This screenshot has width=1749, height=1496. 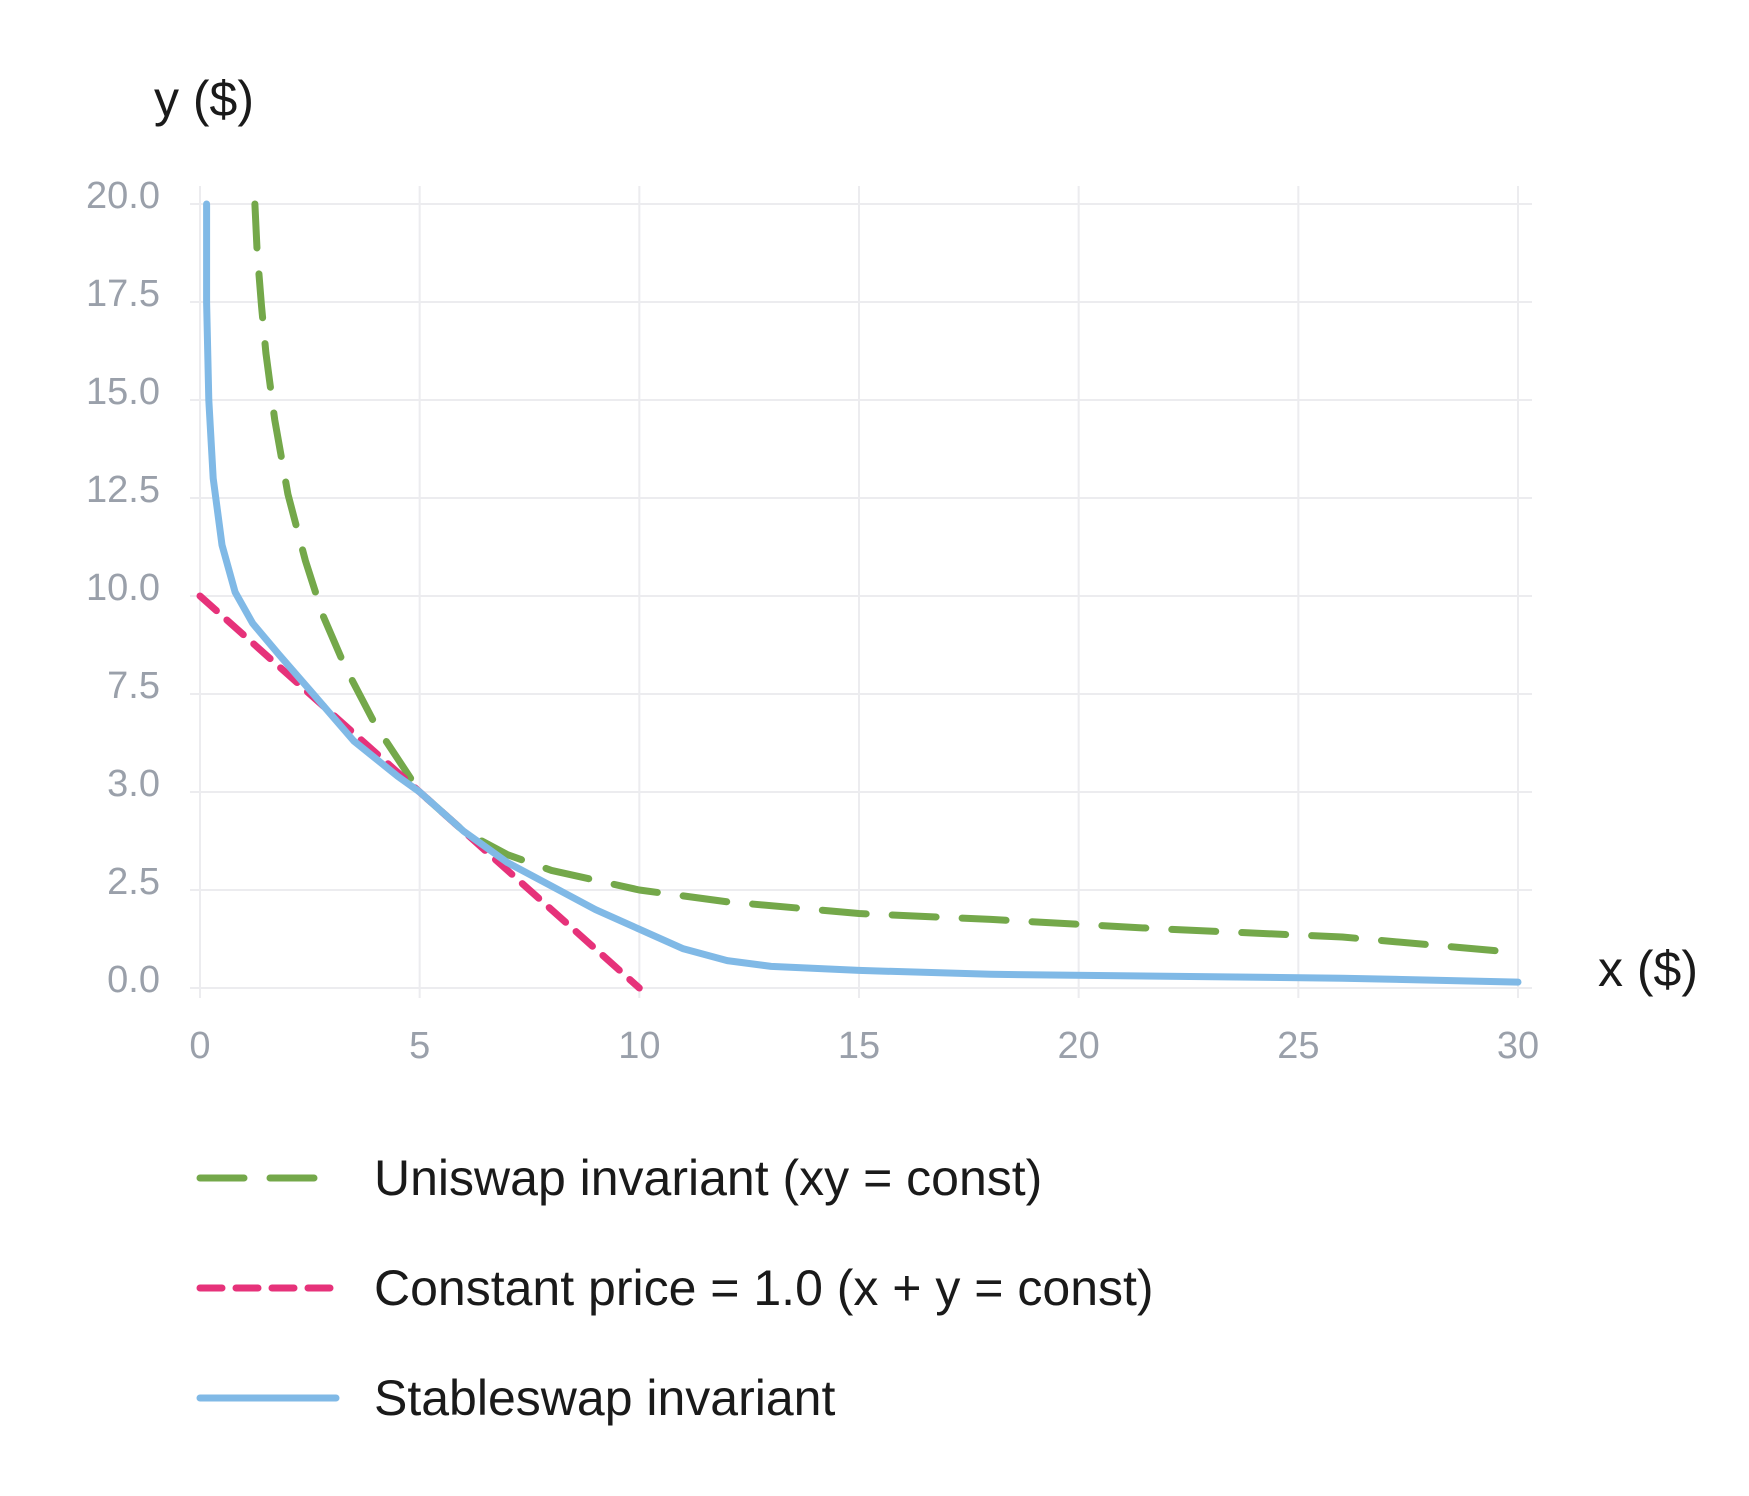 What do you see at coordinates (123, 392) in the screenshot?
I see `y-tick-label: 15.0` at bounding box center [123, 392].